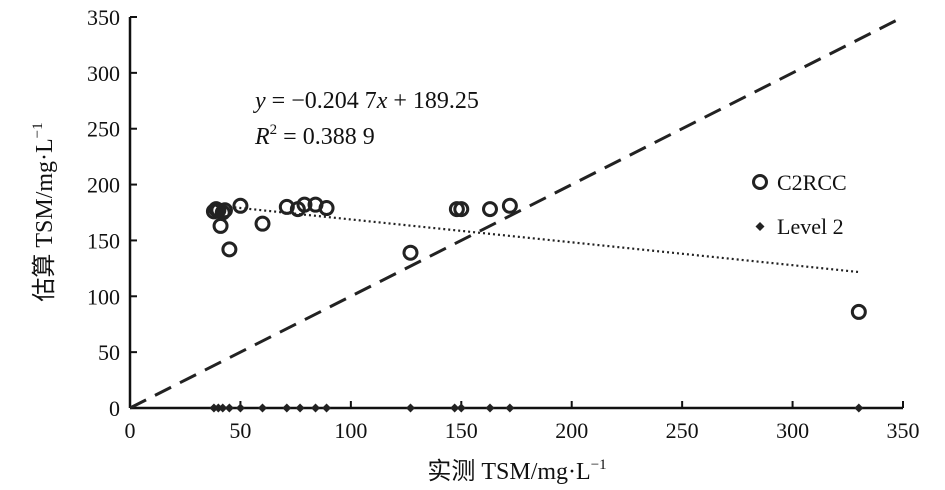 The height and width of the screenshot is (490, 945). I want to click on y-tick-label-350: 350, so click(103, 17).